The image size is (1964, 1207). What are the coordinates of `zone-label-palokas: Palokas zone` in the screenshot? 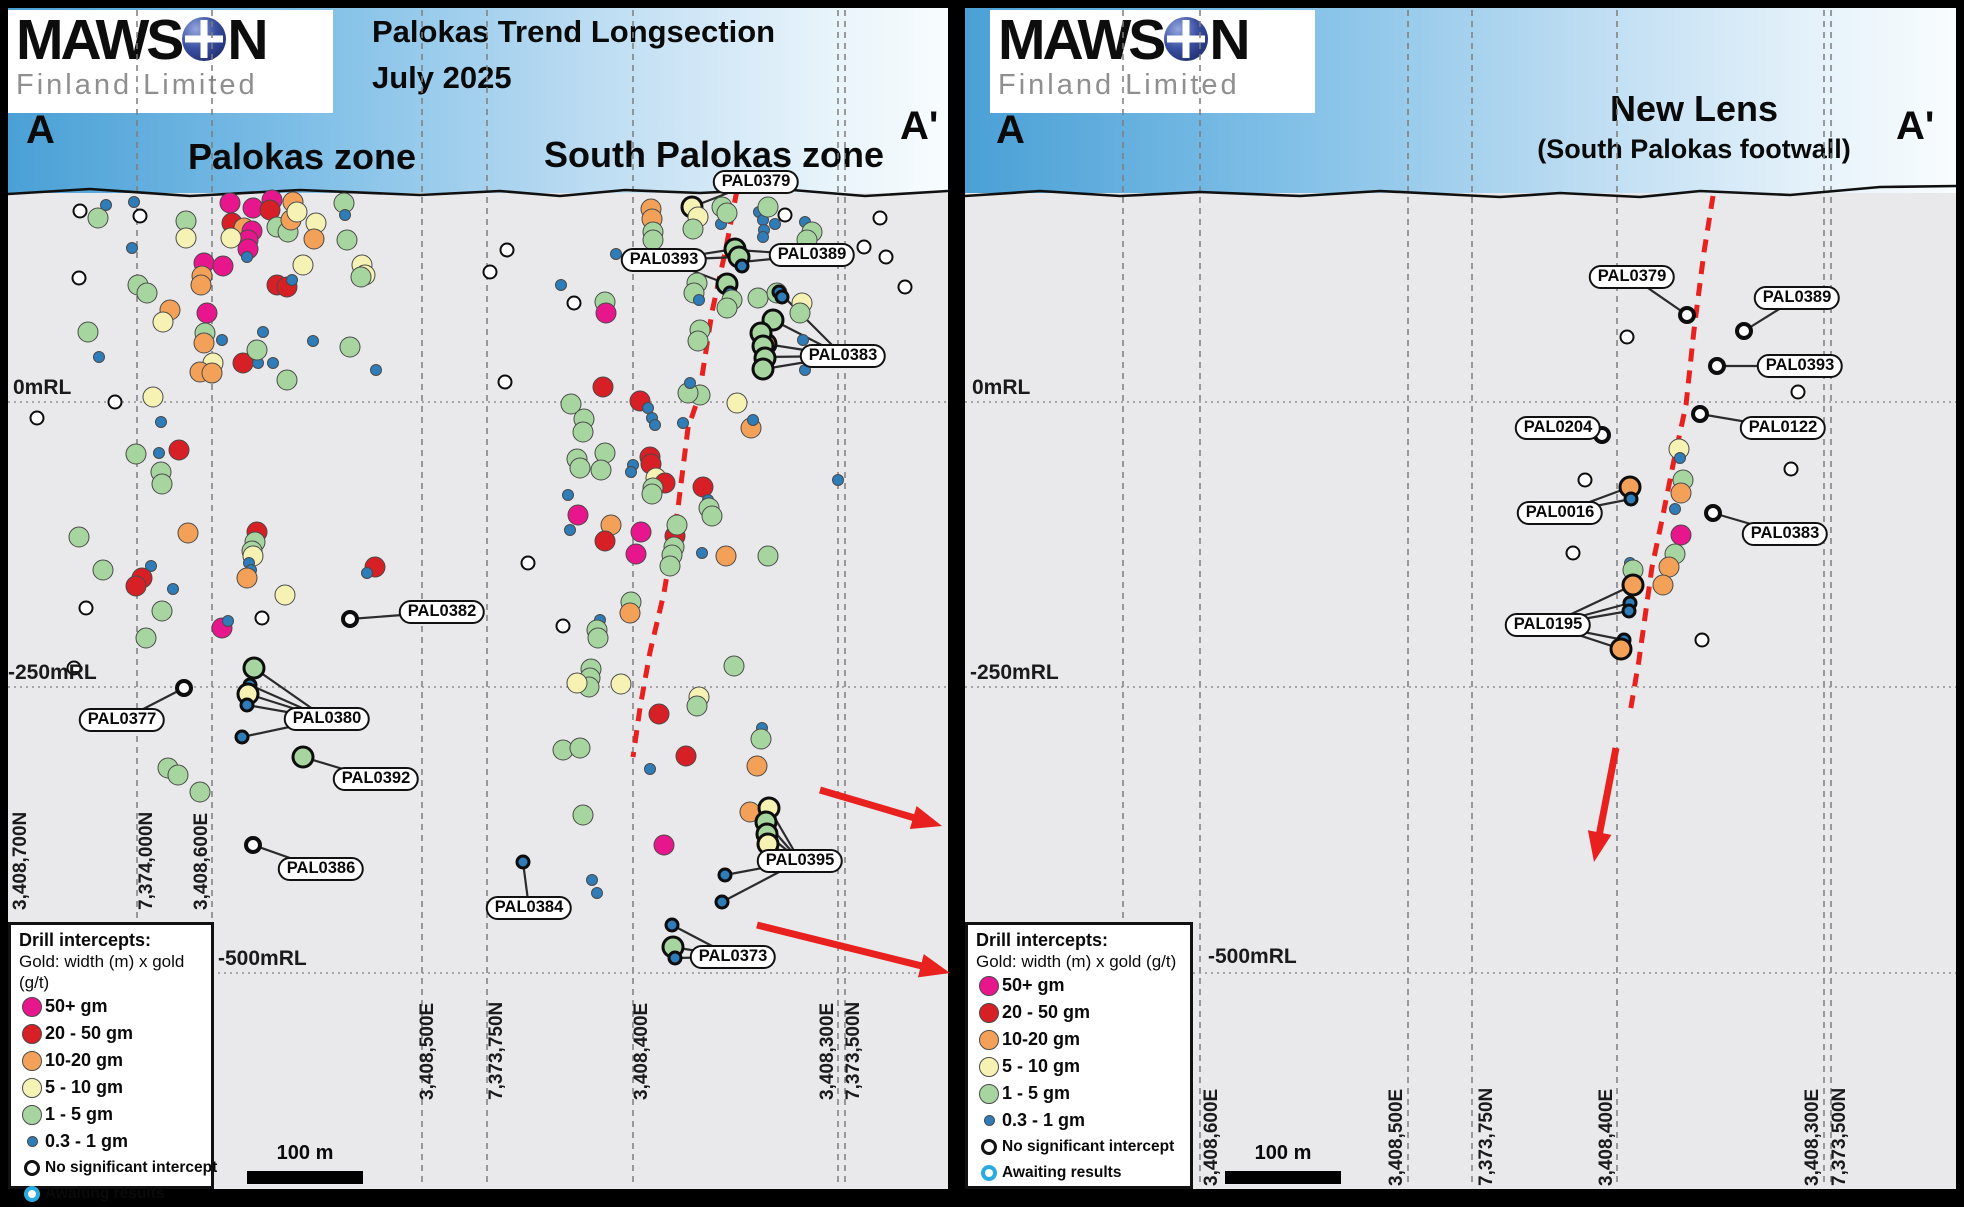 It's located at (302, 156).